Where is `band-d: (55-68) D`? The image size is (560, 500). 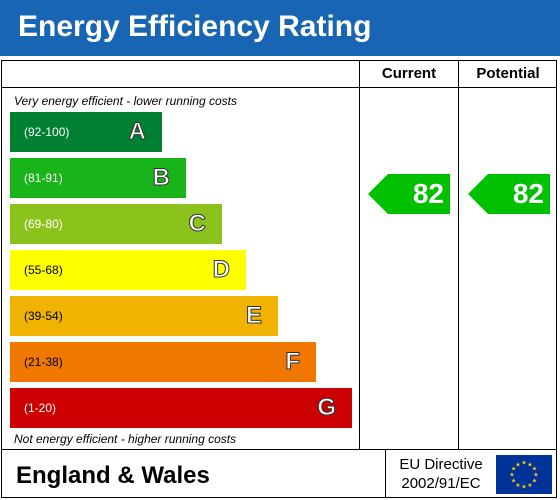
band-d: (55-68) D is located at coordinates (128, 270).